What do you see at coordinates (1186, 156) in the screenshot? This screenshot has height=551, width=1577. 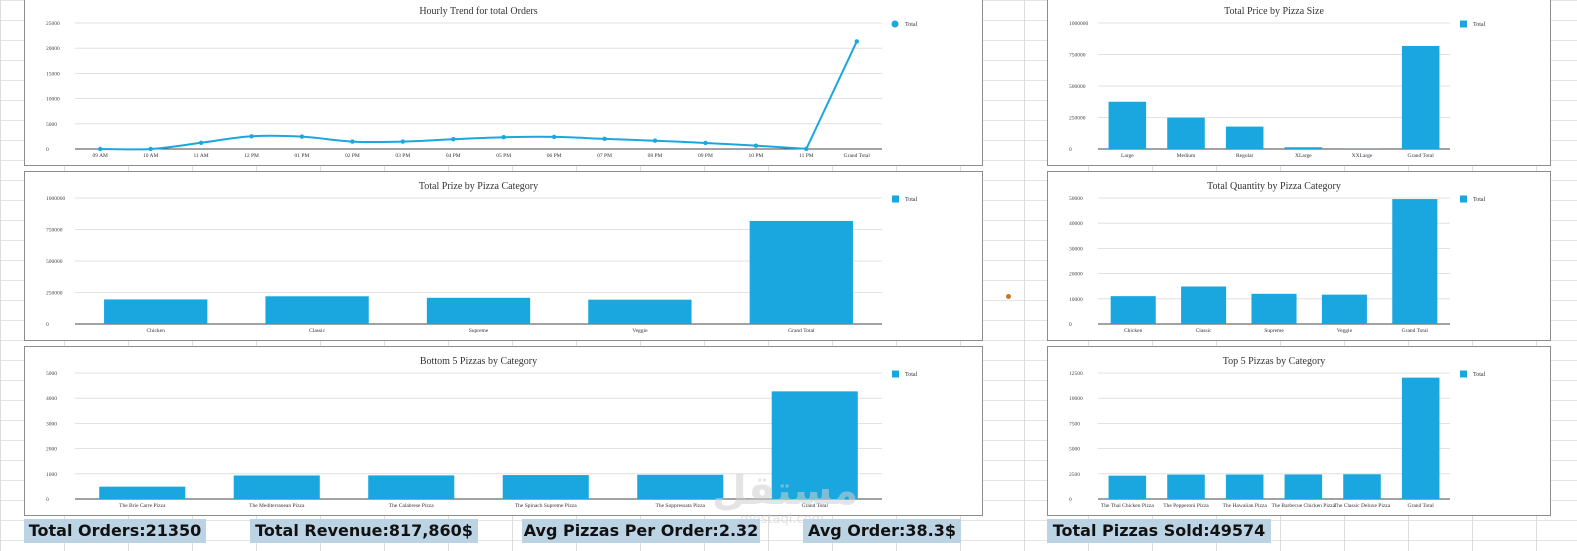 I see `x-tick-label: Medium` at bounding box center [1186, 156].